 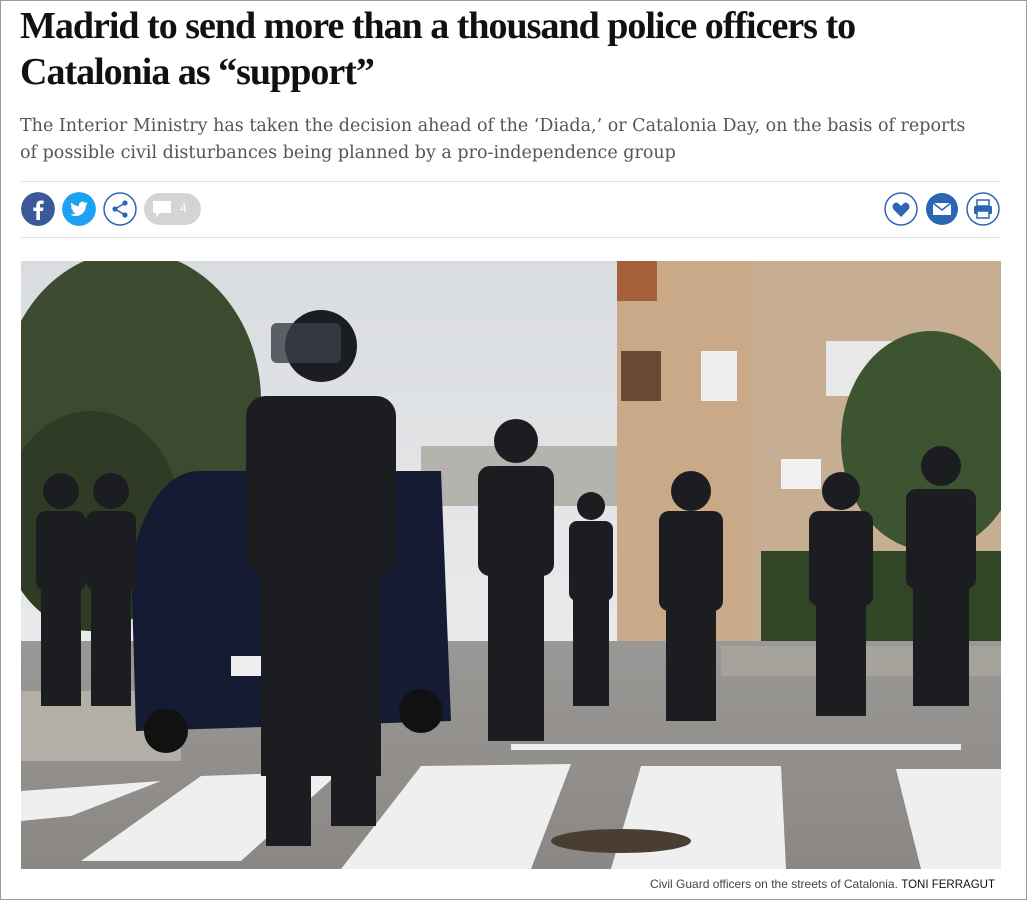 What do you see at coordinates (948, 885) in the screenshot?
I see `photo-credit: TONI FERRAGUT` at bounding box center [948, 885].